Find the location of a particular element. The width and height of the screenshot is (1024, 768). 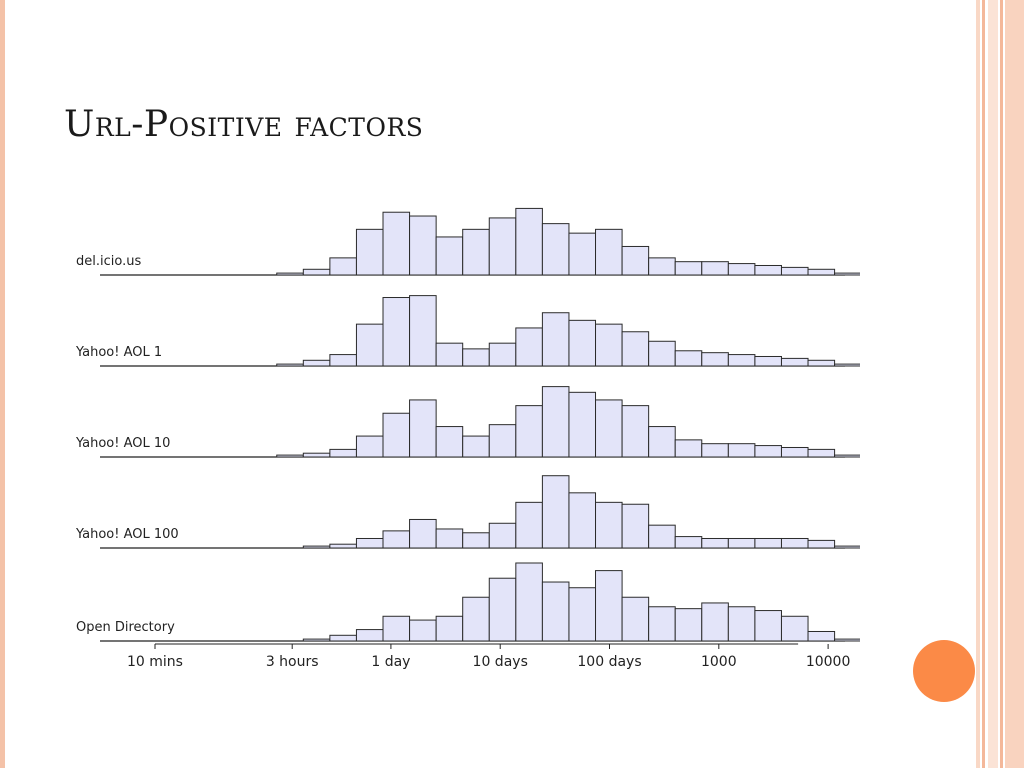

series-label: Open Directory is located at coordinates (125, 627).